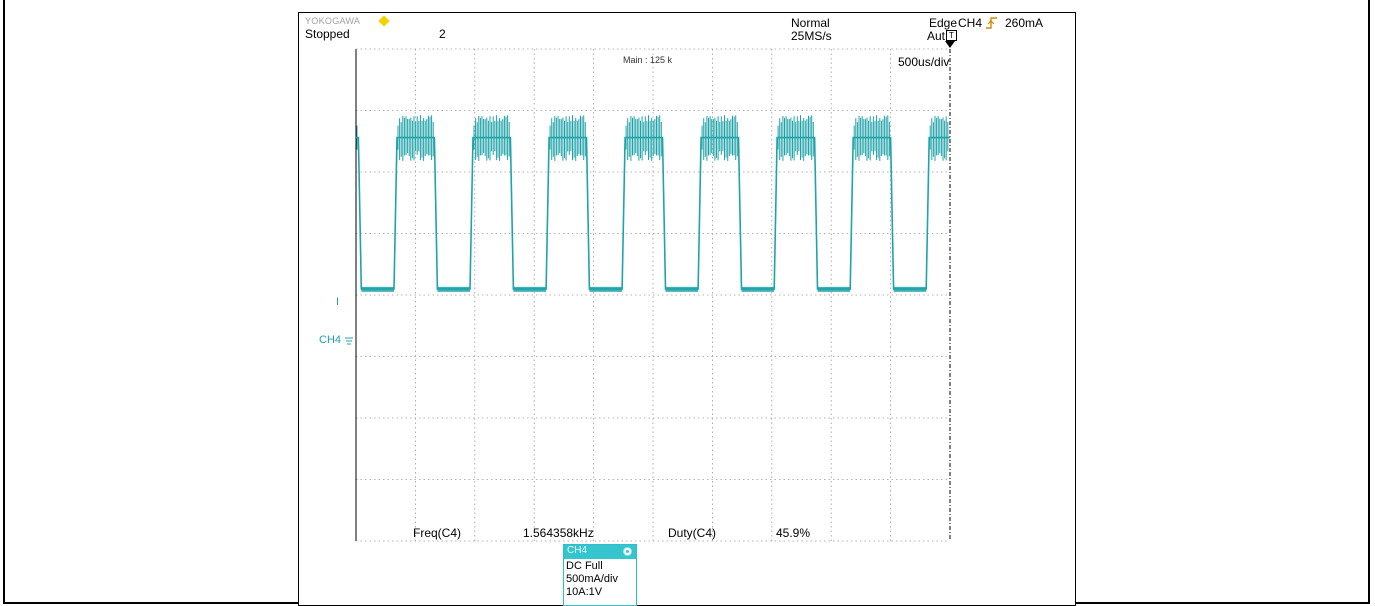  Describe the element at coordinates (991, 23) in the screenshot. I see `rising-edge-icon` at that location.